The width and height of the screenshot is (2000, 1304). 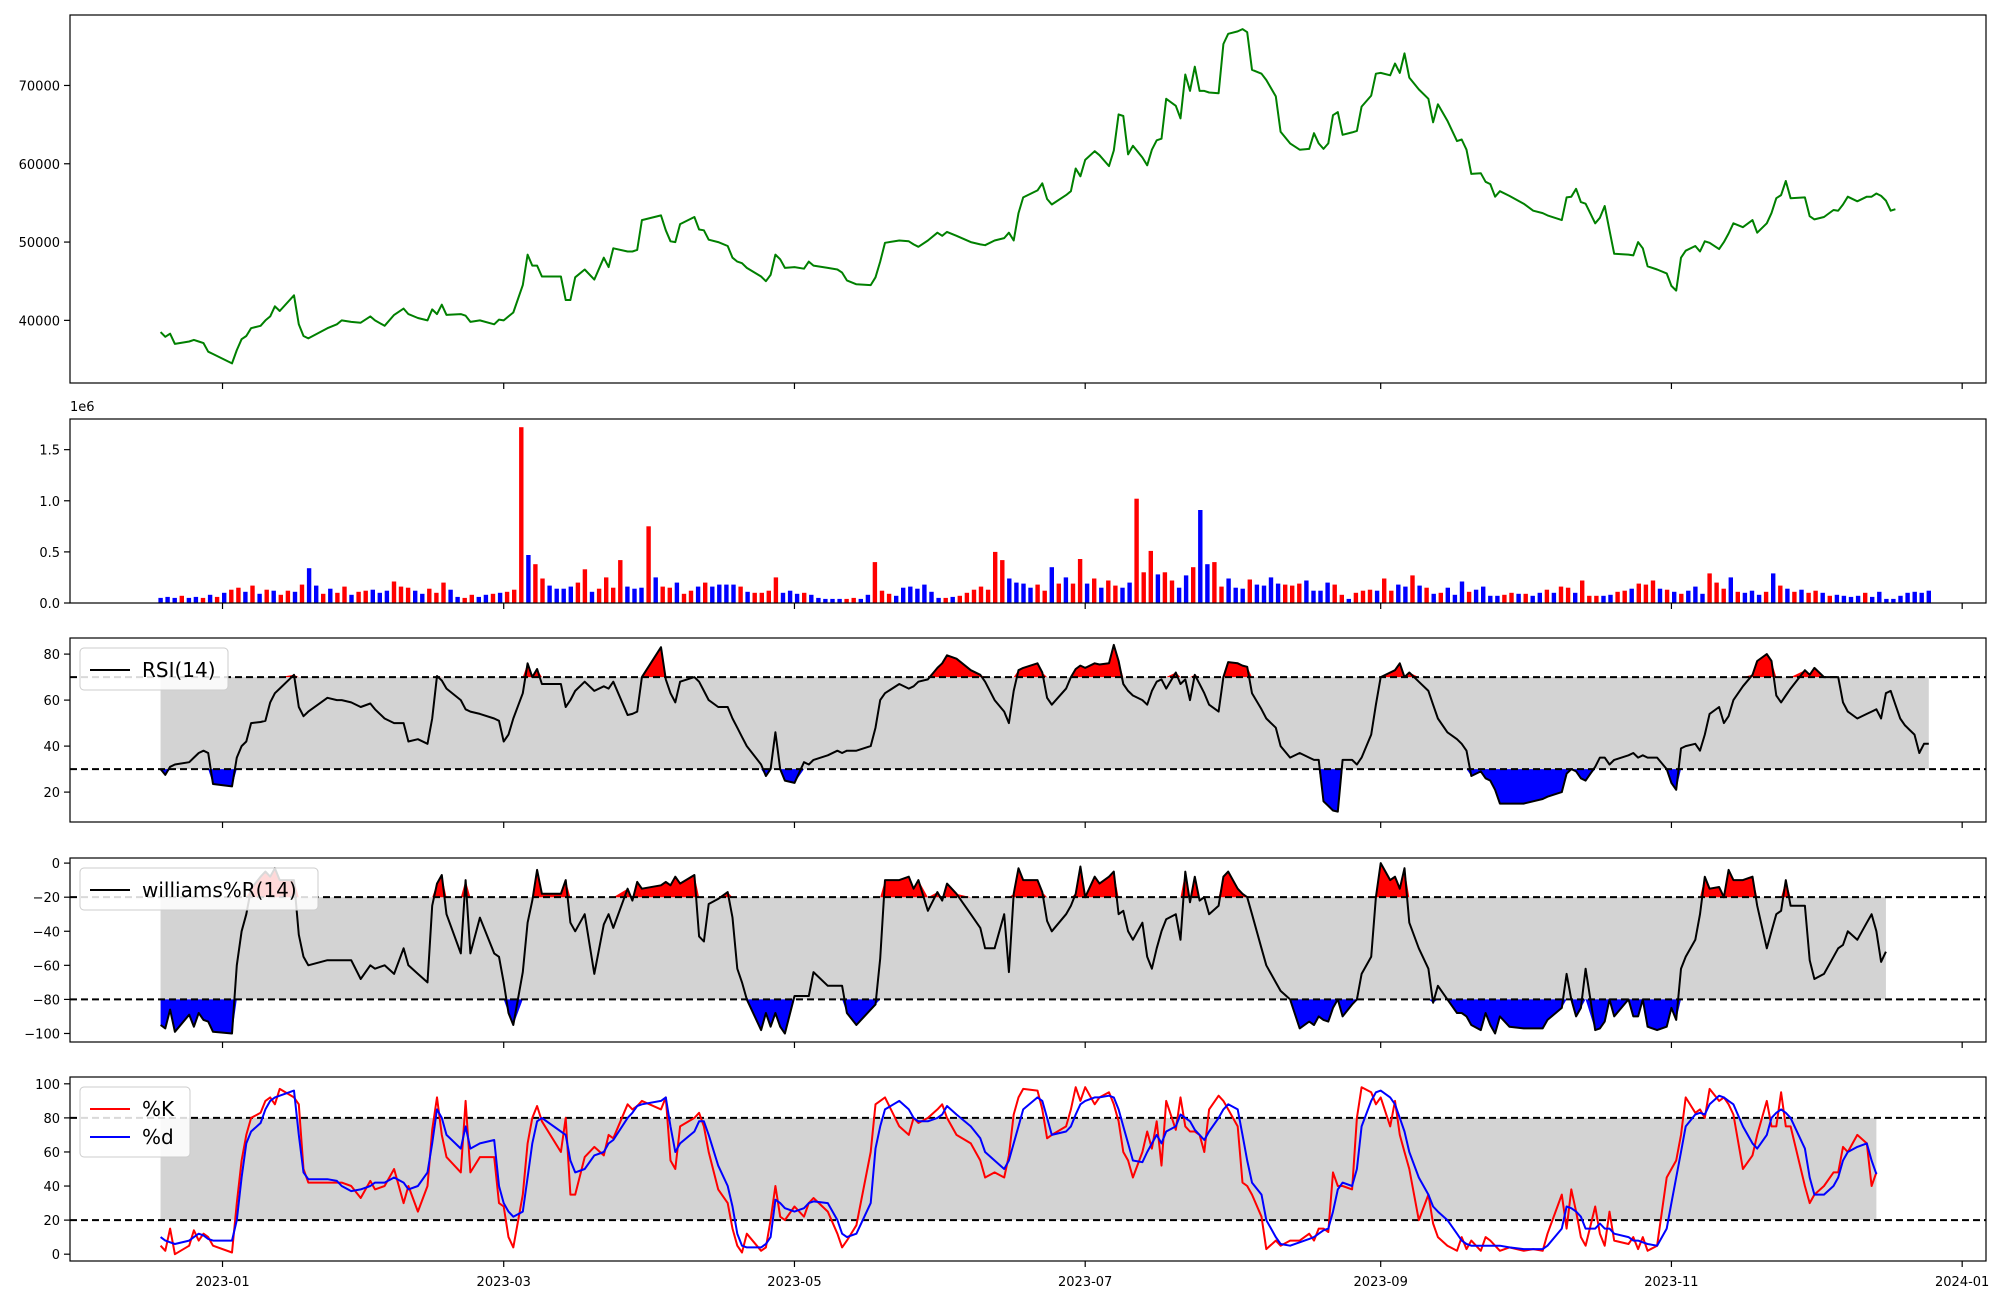 I want to click on overbought-fill, so click(x=1044, y=661).